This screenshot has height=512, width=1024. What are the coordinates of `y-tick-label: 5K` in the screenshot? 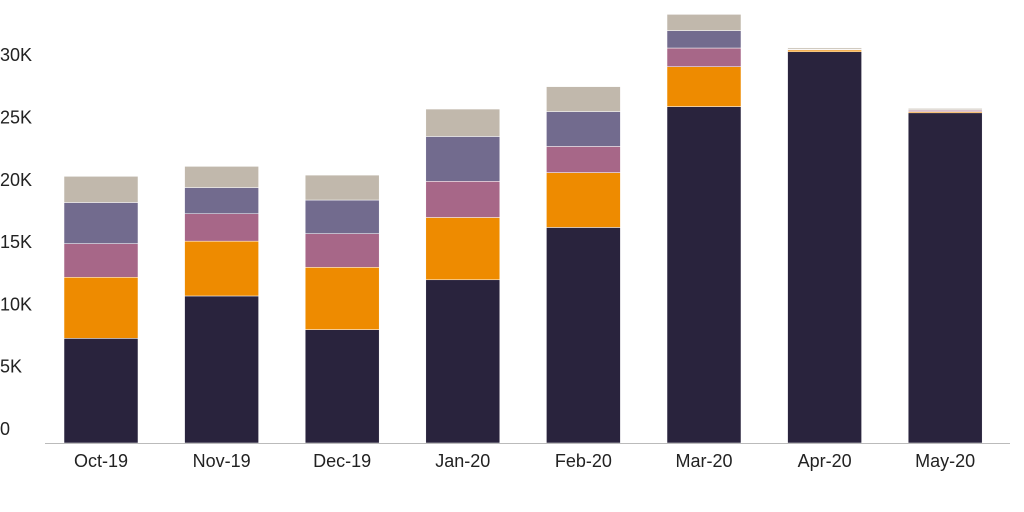 It's located at (11, 367).